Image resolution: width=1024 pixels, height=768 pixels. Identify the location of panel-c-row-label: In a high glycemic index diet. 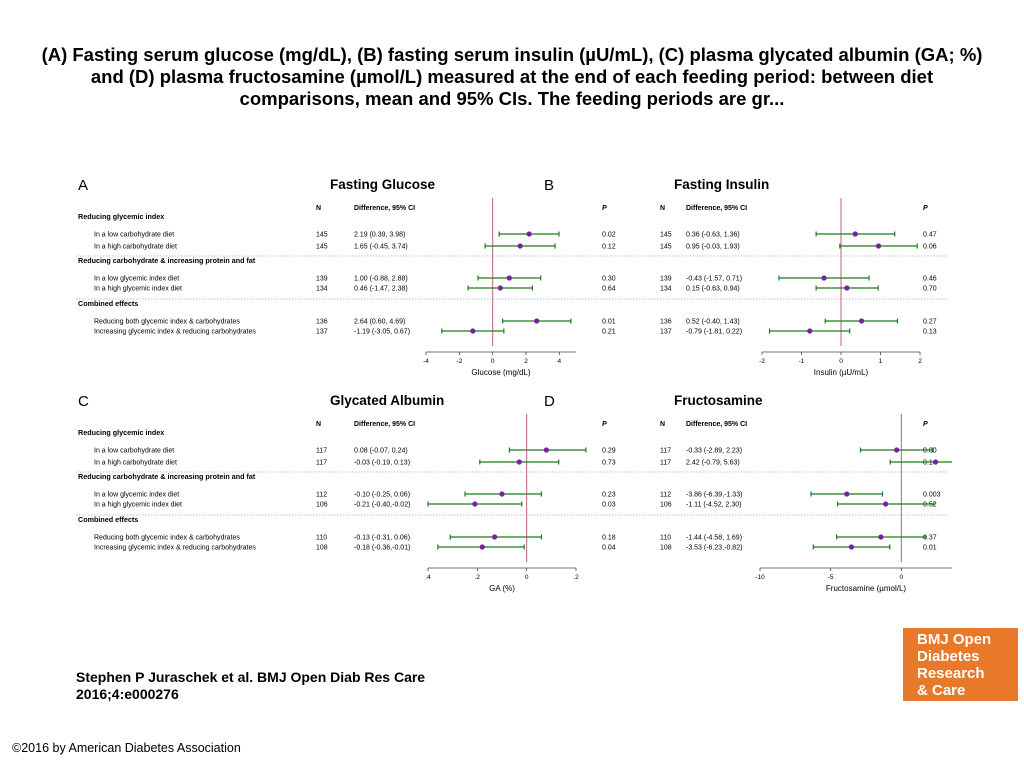
(138, 505).